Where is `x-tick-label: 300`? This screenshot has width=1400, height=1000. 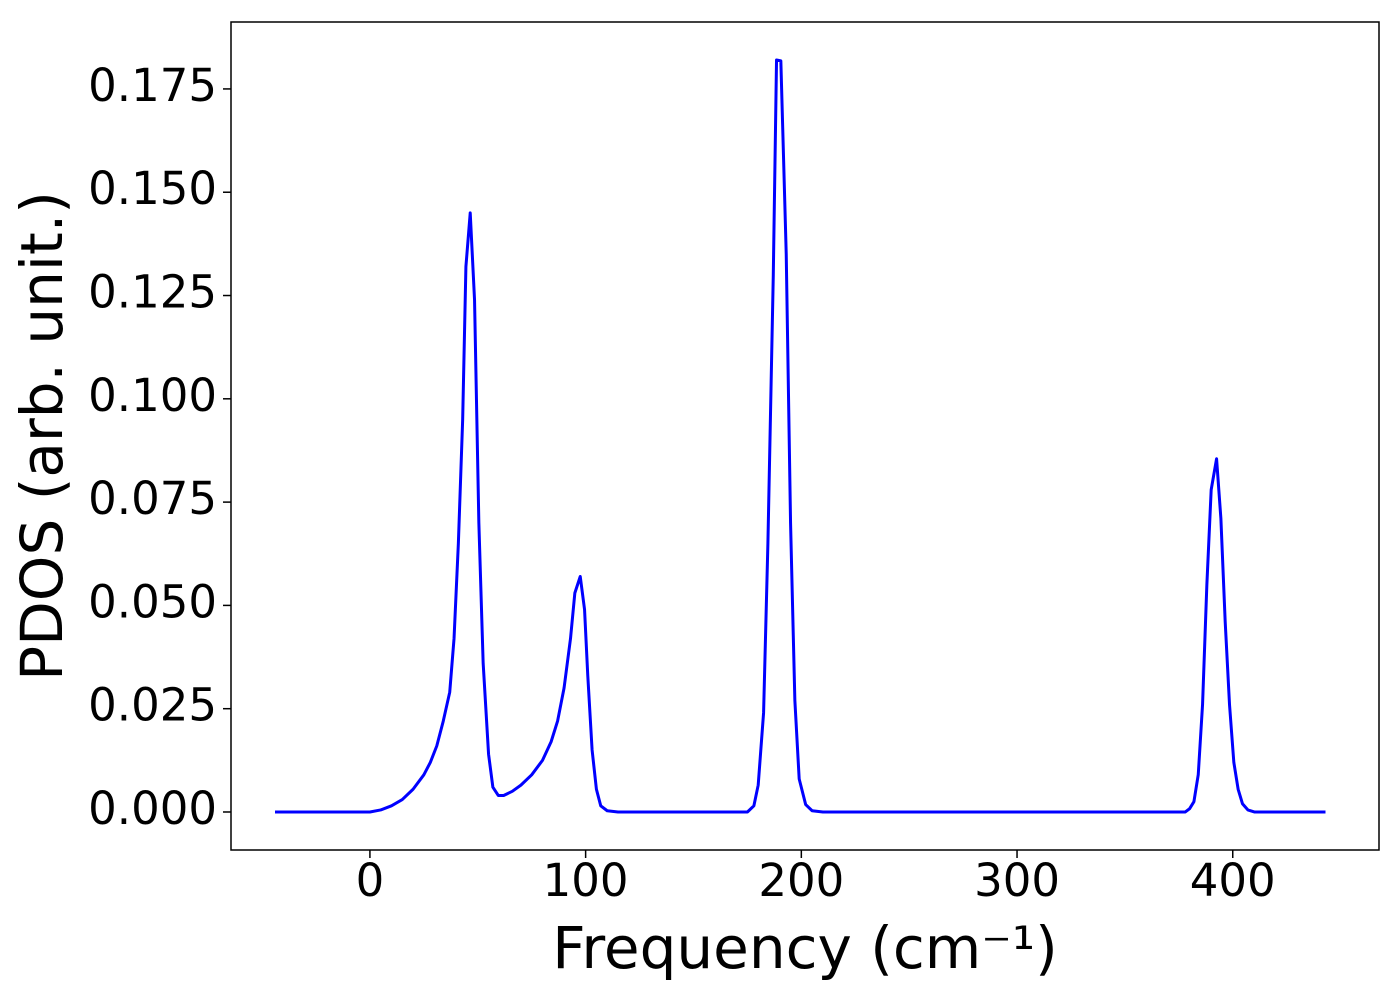
x-tick-label: 300 is located at coordinates (1017, 880).